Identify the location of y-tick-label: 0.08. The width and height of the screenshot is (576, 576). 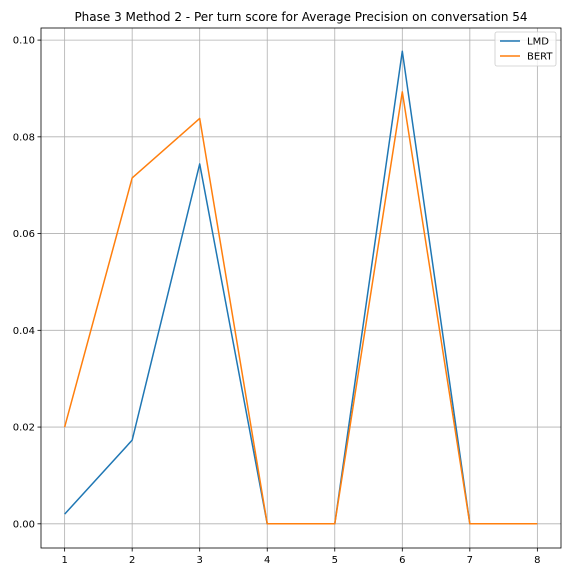
(24, 137).